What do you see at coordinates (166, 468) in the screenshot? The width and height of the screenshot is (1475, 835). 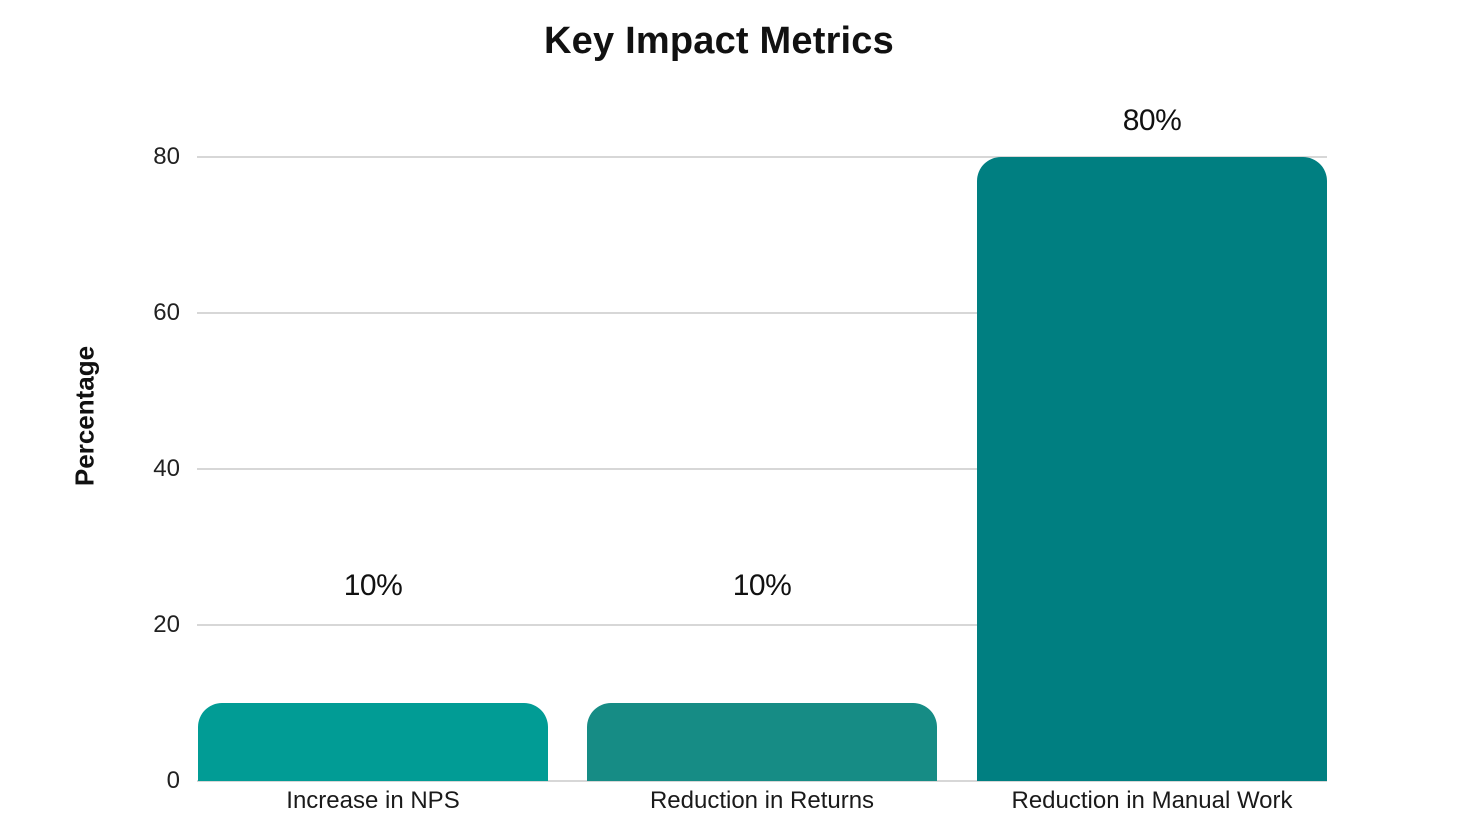 I see `y-tick-label-40: 40` at bounding box center [166, 468].